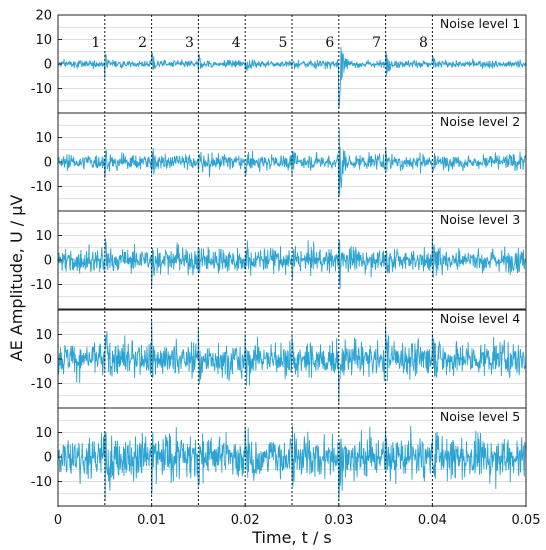  I want to click on event-label-1: 1, so click(95, 43).